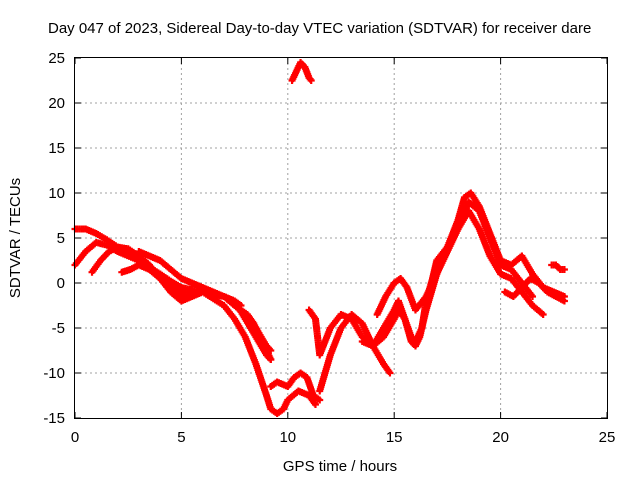 The image size is (640, 480). I want to click on series-arc14, so click(558, 267).